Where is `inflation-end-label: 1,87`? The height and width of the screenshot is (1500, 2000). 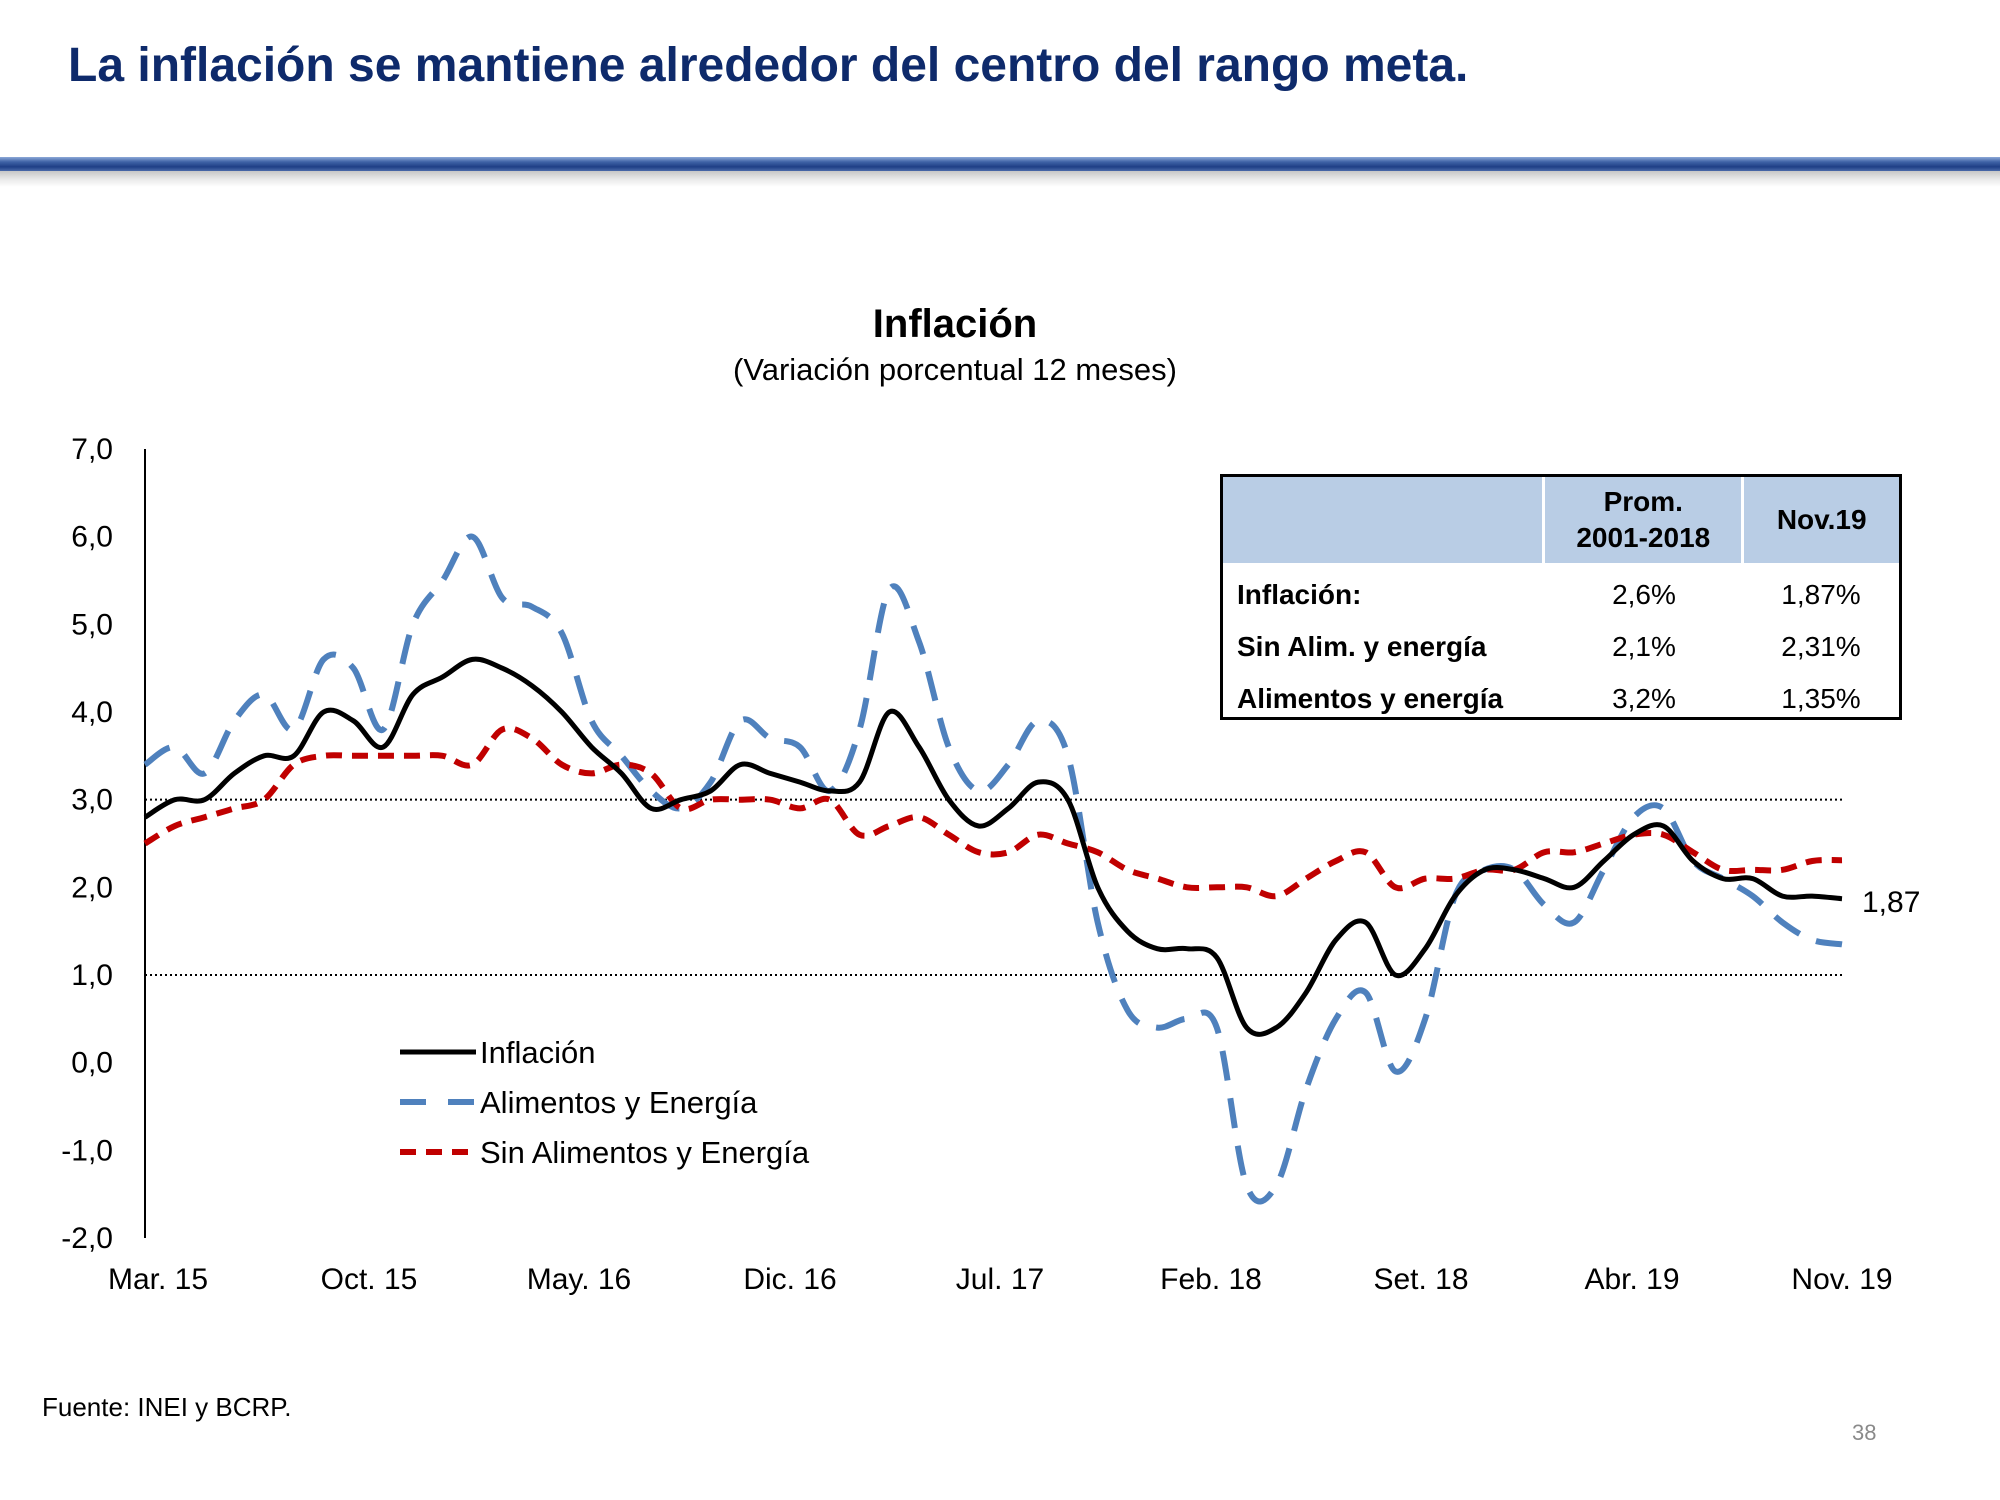
inflation-end-label: 1,87 is located at coordinates (1891, 902).